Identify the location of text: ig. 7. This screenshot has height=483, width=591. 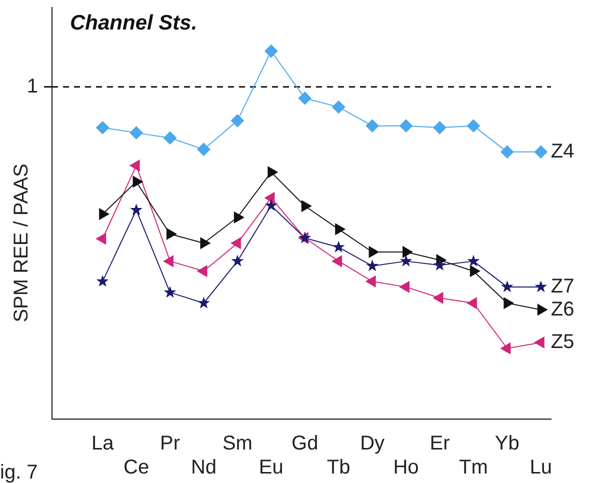
(19, 472).